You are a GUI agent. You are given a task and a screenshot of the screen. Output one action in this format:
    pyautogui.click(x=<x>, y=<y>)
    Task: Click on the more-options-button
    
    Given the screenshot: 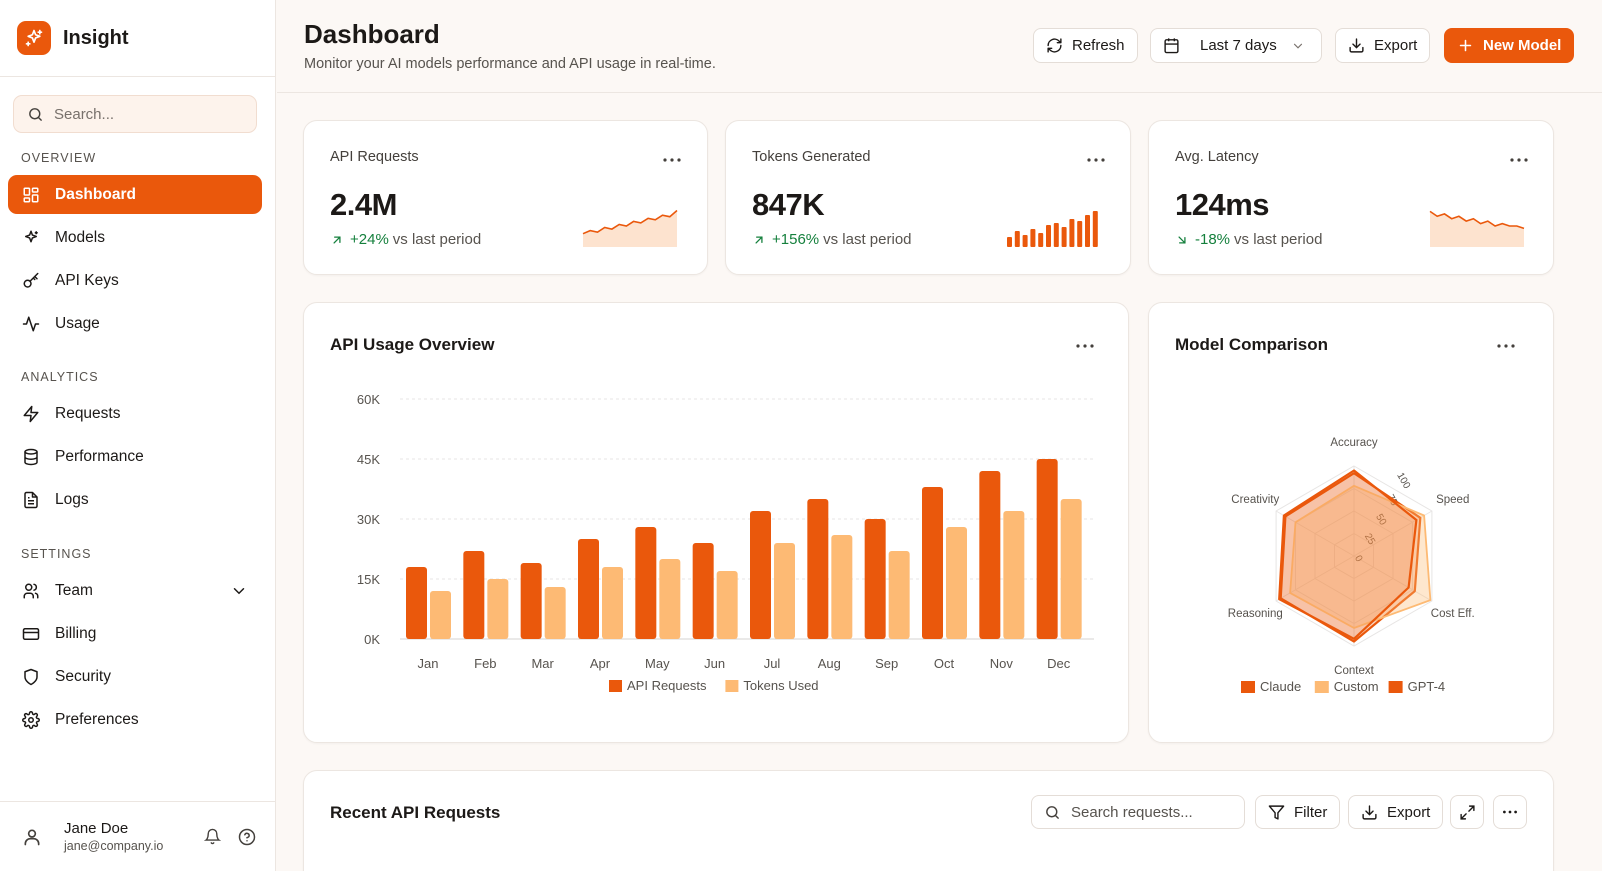 What is the action you would take?
    pyautogui.click(x=1510, y=812)
    